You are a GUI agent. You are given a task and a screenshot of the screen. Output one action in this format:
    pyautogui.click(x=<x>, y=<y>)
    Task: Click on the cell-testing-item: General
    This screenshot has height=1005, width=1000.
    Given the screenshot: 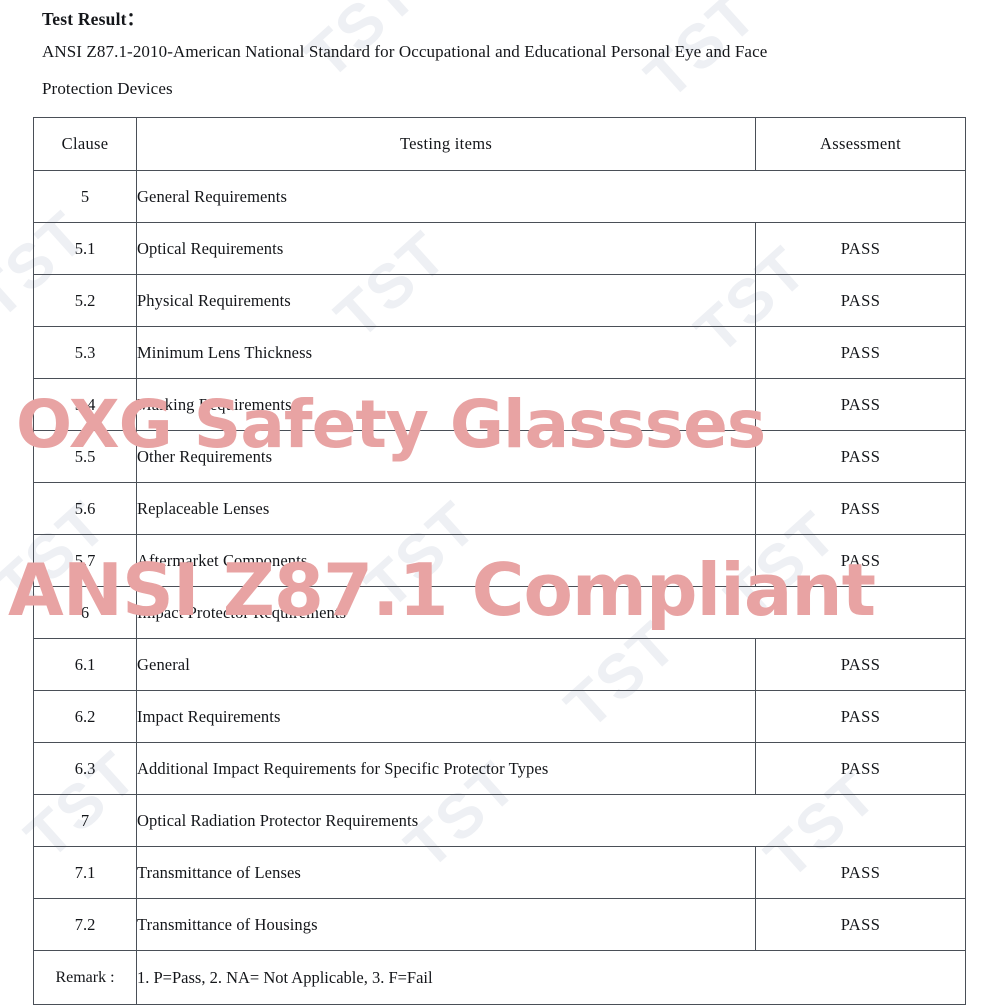 What is the action you would take?
    pyautogui.click(x=446, y=664)
    